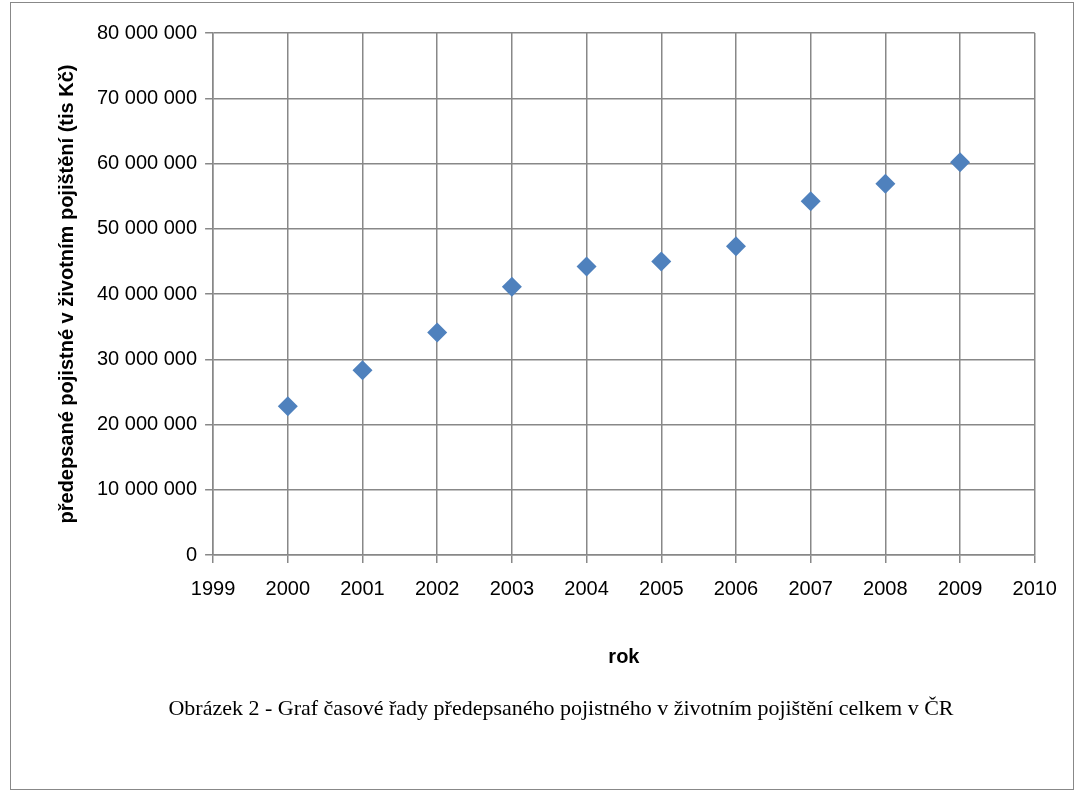  What do you see at coordinates (147, 488) in the screenshot?
I see `y-tick-label: 10 000 000` at bounding box center [147, 488].